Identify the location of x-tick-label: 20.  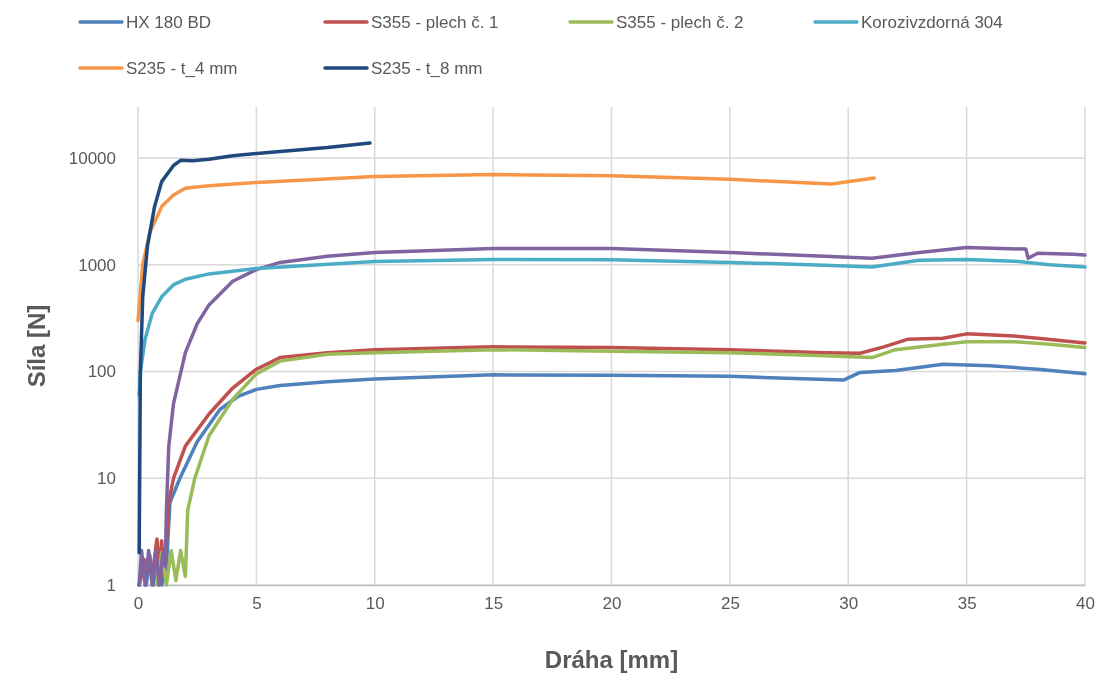
(612, 604).